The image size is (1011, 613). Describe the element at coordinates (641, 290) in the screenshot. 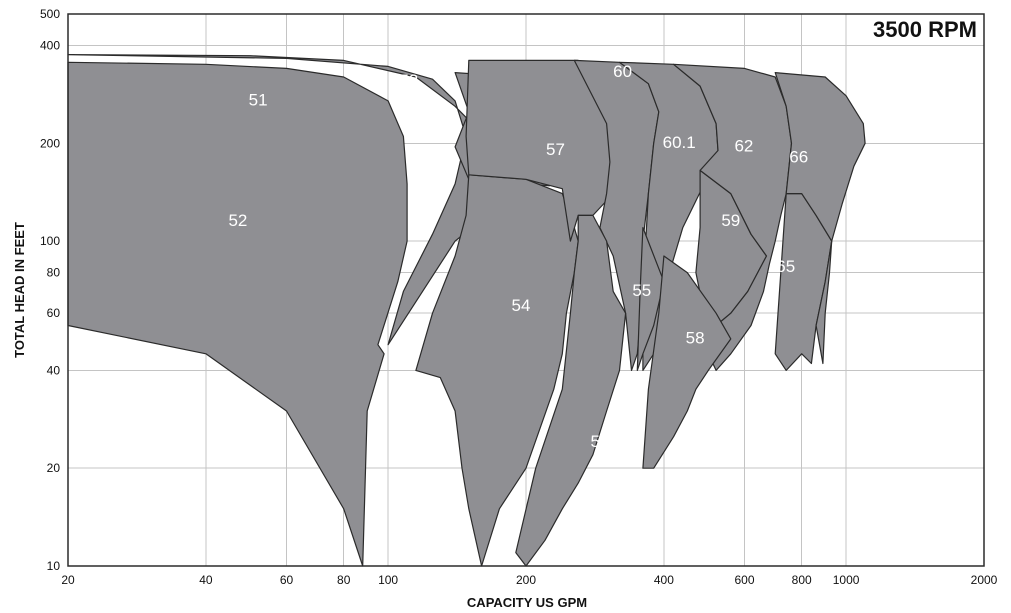

I see `model-label-55: 55` at that location.